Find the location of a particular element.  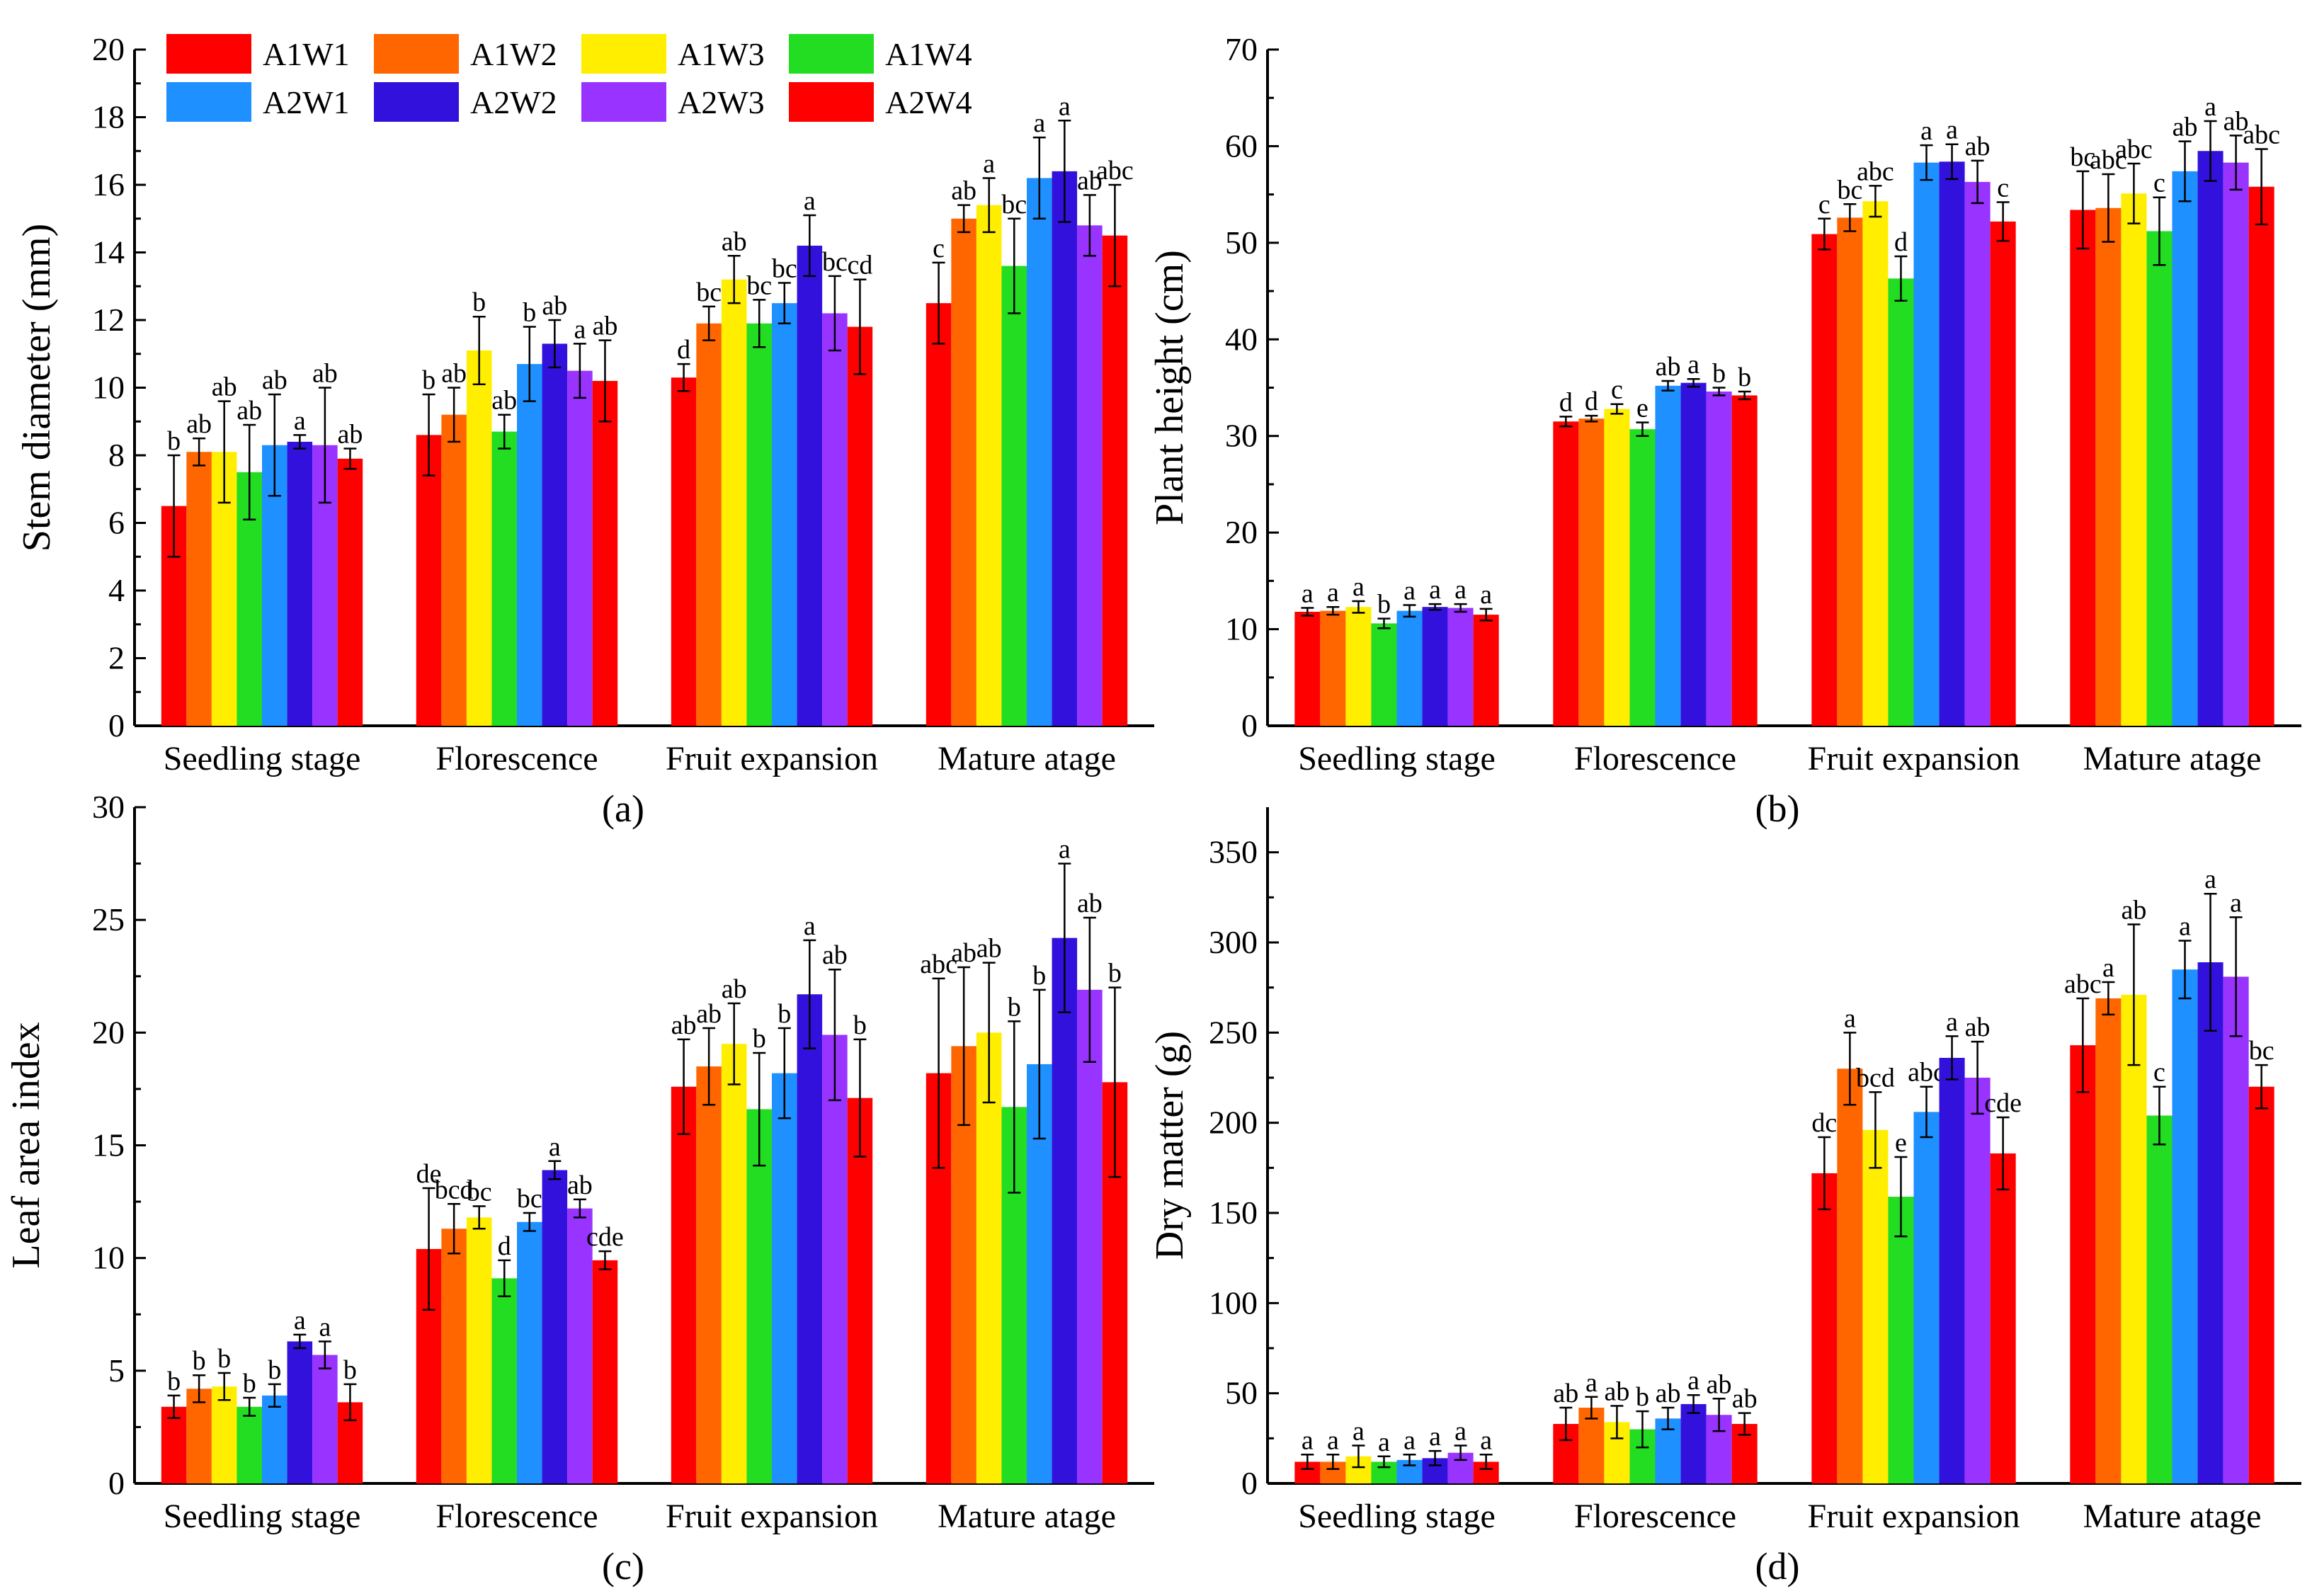

significance-letter: cd is located at coordinates (859, 265).